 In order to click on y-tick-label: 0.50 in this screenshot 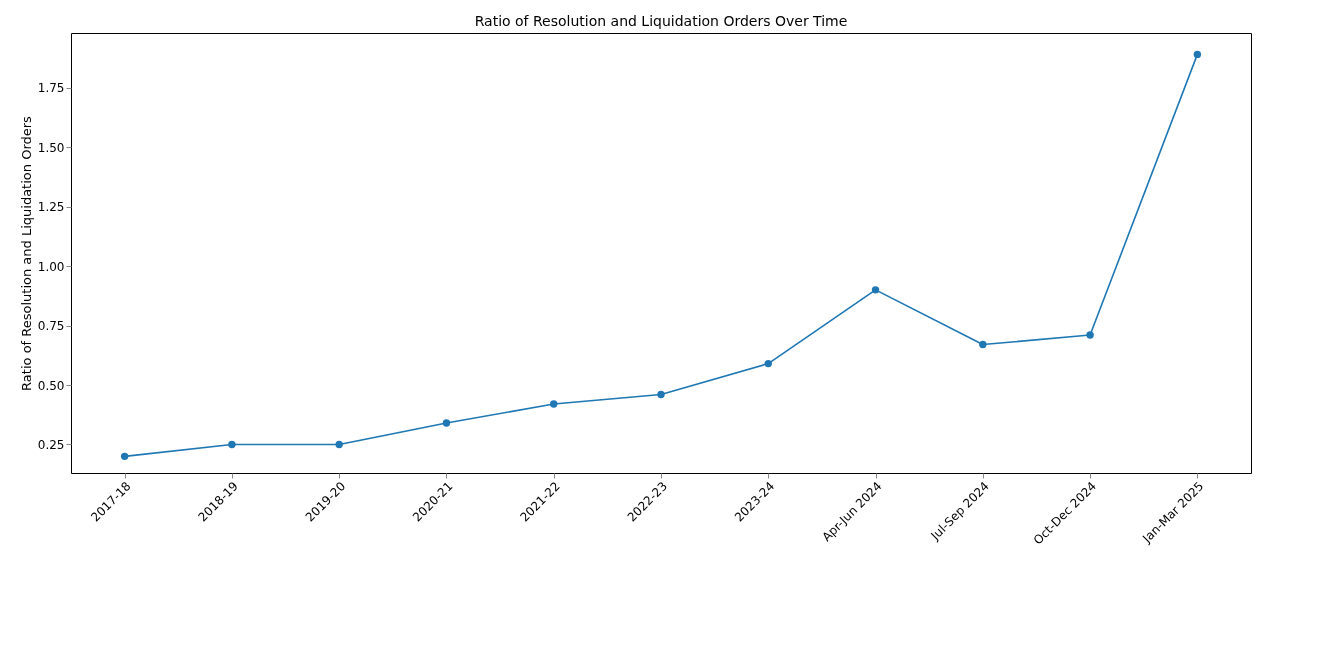, I will do `click(51, 385)`.